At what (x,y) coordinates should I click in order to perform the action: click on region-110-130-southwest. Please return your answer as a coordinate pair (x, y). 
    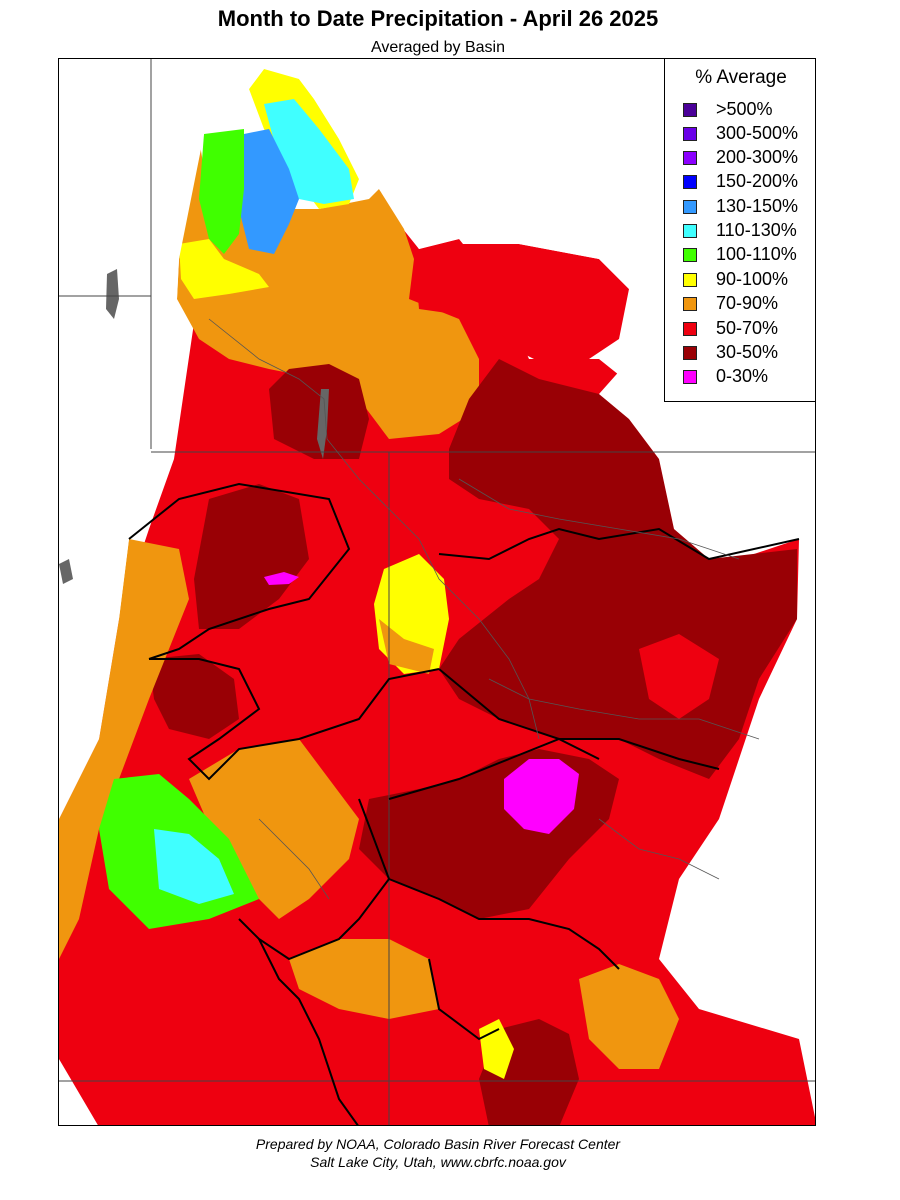
    Looking at the image, I should click on (194, 866).